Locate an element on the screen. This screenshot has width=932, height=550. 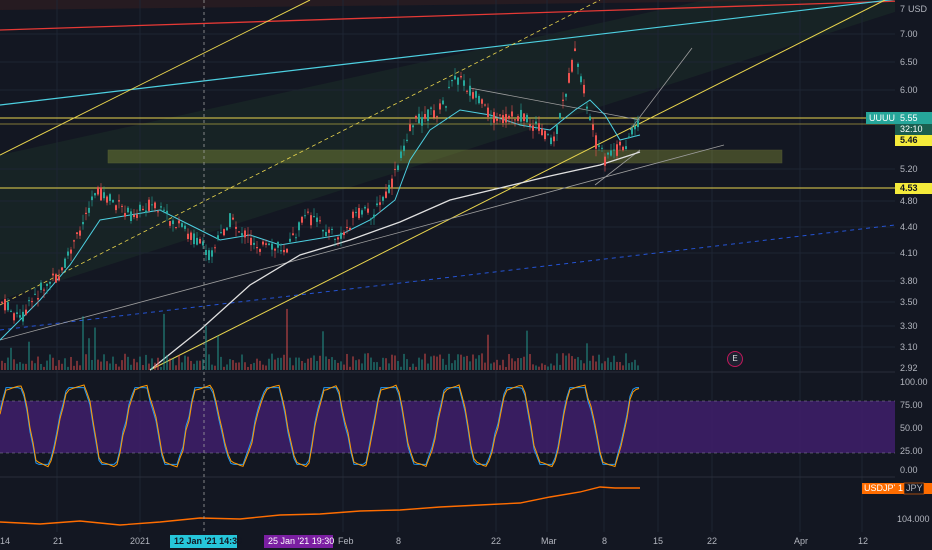
stoch-d-line is located at coordinates (320, 426).